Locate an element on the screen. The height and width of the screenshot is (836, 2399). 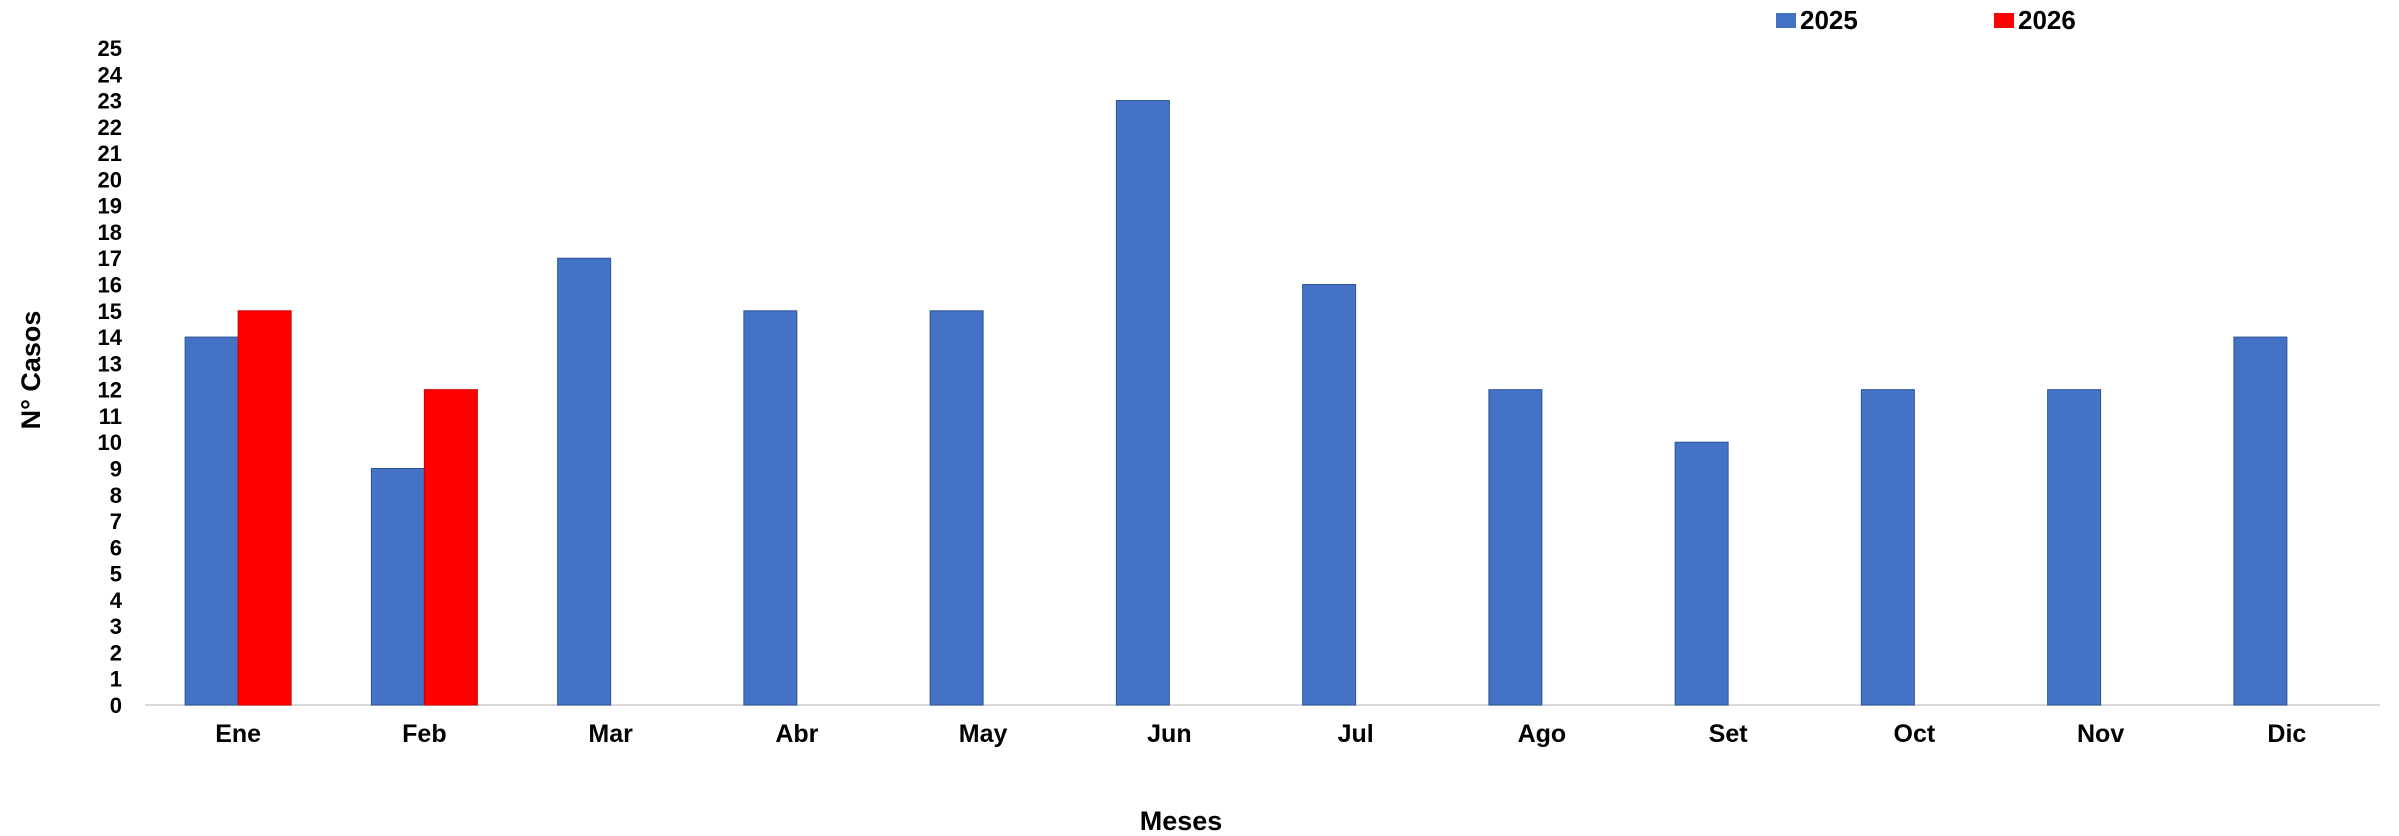
y-tick-label: 3 is located at coordinates (116, 626).